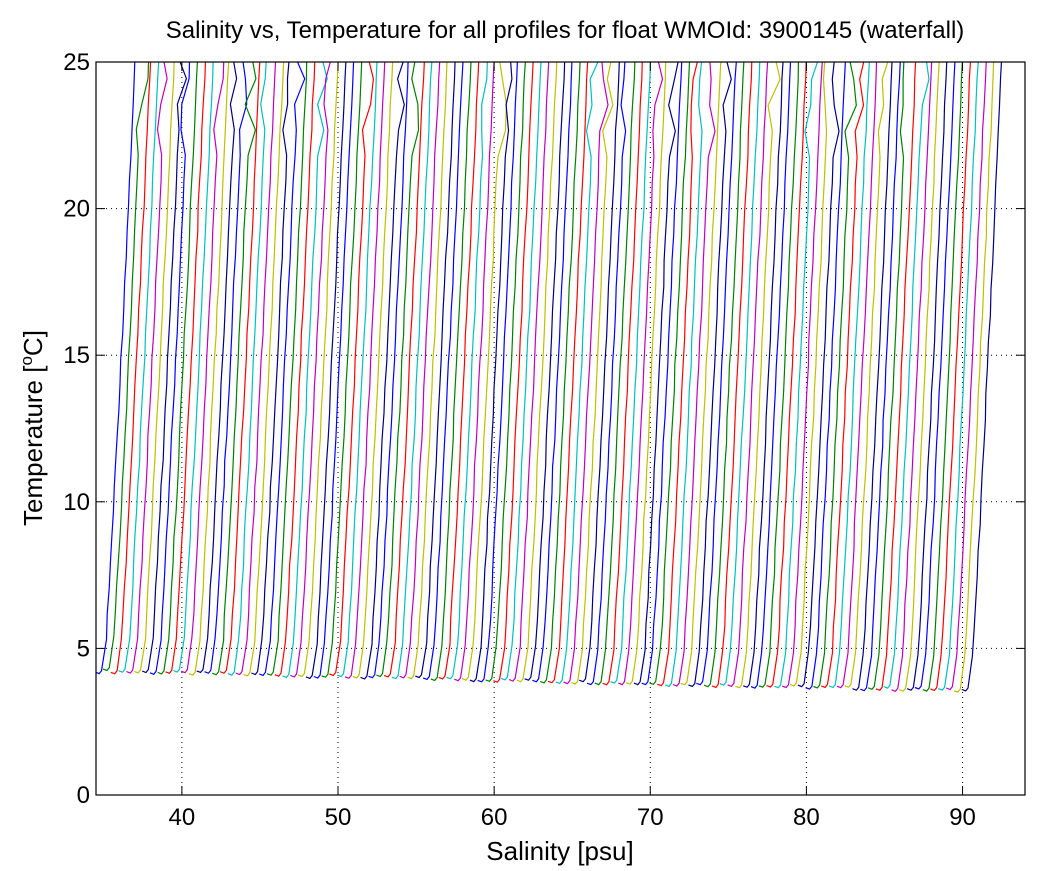 The width and height of the screenshot is (1054, 871). I want to click on x-tick-label: 80, so click(806, 817).